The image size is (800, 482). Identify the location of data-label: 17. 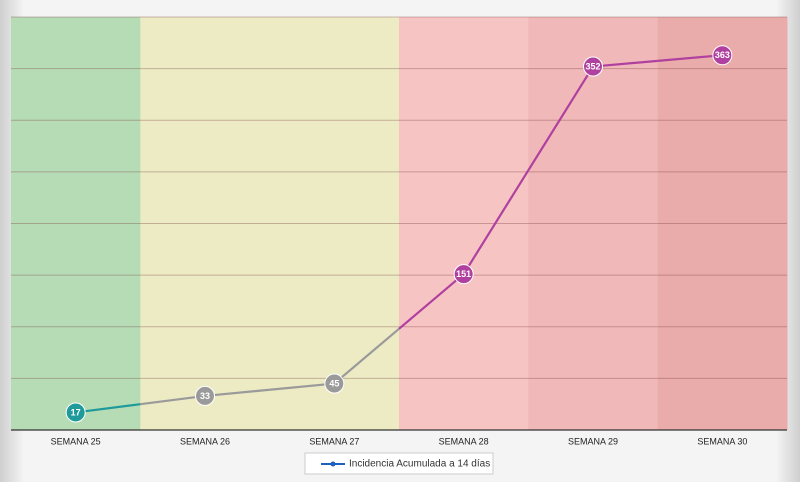
(76, 412).